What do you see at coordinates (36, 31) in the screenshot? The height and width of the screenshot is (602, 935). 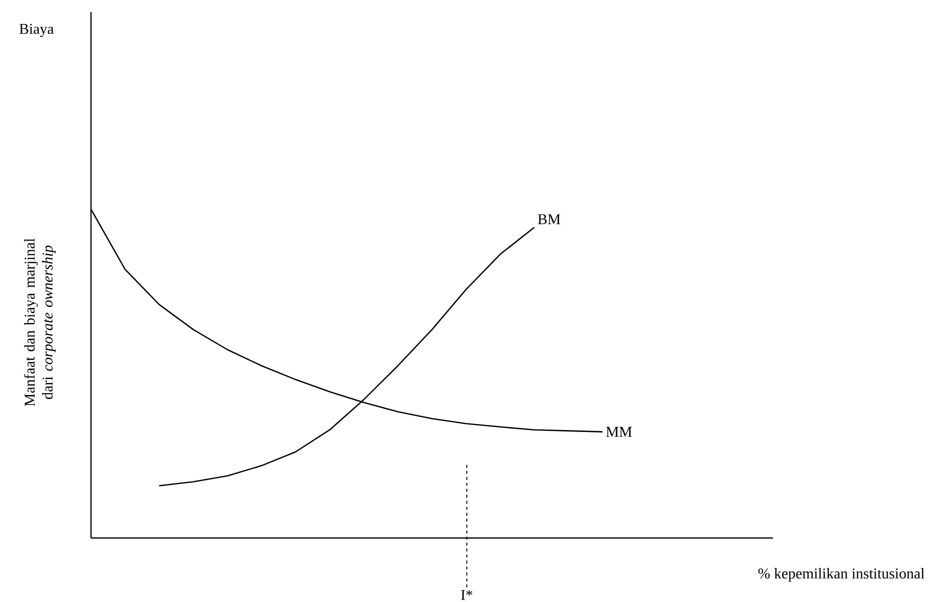 I see `text: Biaya` at bounding box center [36, 31].